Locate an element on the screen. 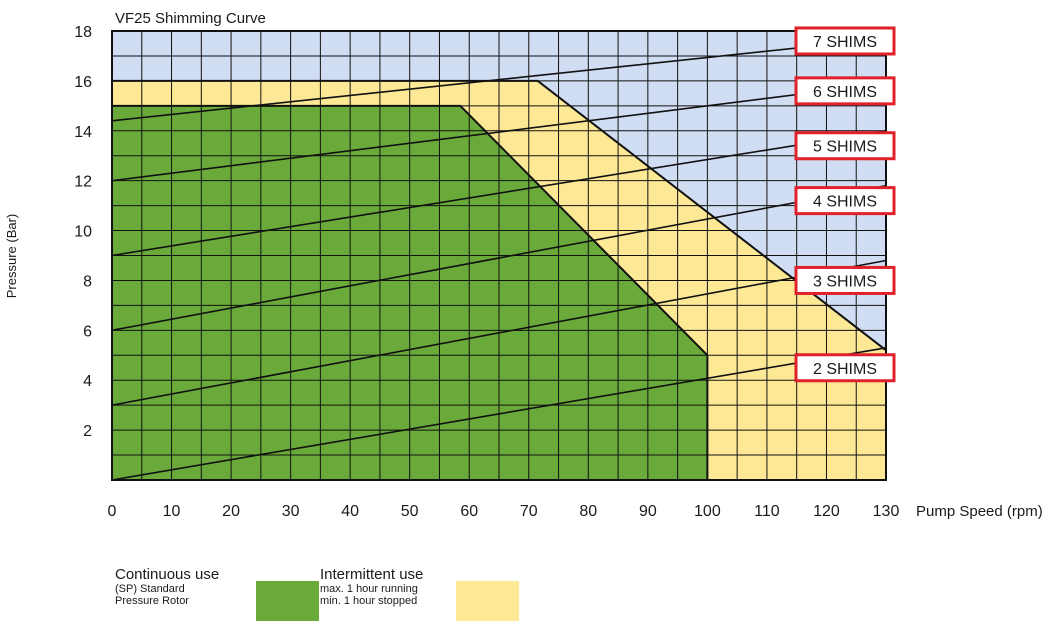 The image size is (1064, 639). x-tick-label: 130 is located at coordinates (886, 511).